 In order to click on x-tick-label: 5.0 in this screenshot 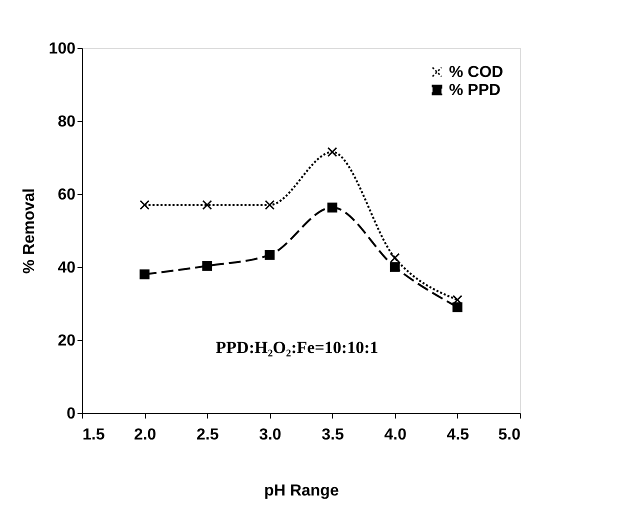, I will do `click(509, 435)`.